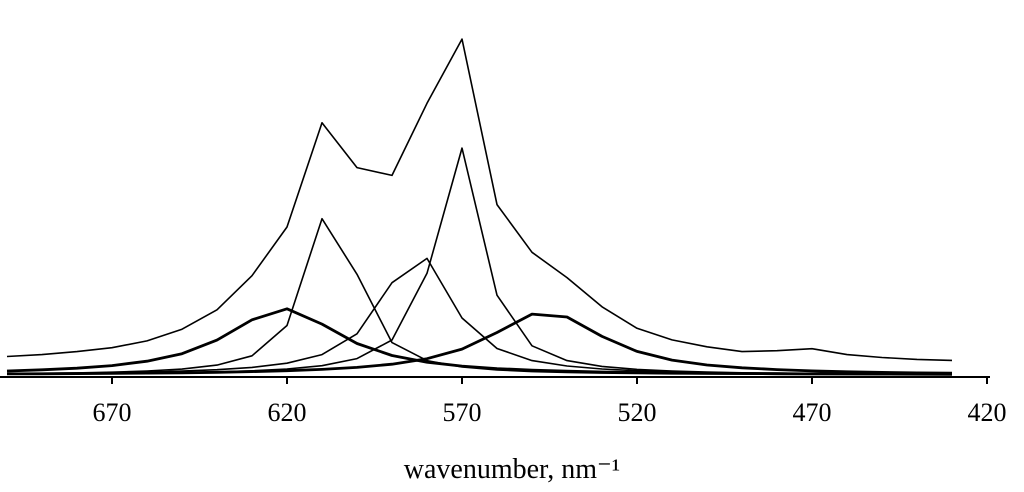 The height and width of the screenshot is (492, 1024). What do you see at coordinates (987, 412) in the screenshot?
I see `x-tick-label: 420` at bounding box center [987, 412].